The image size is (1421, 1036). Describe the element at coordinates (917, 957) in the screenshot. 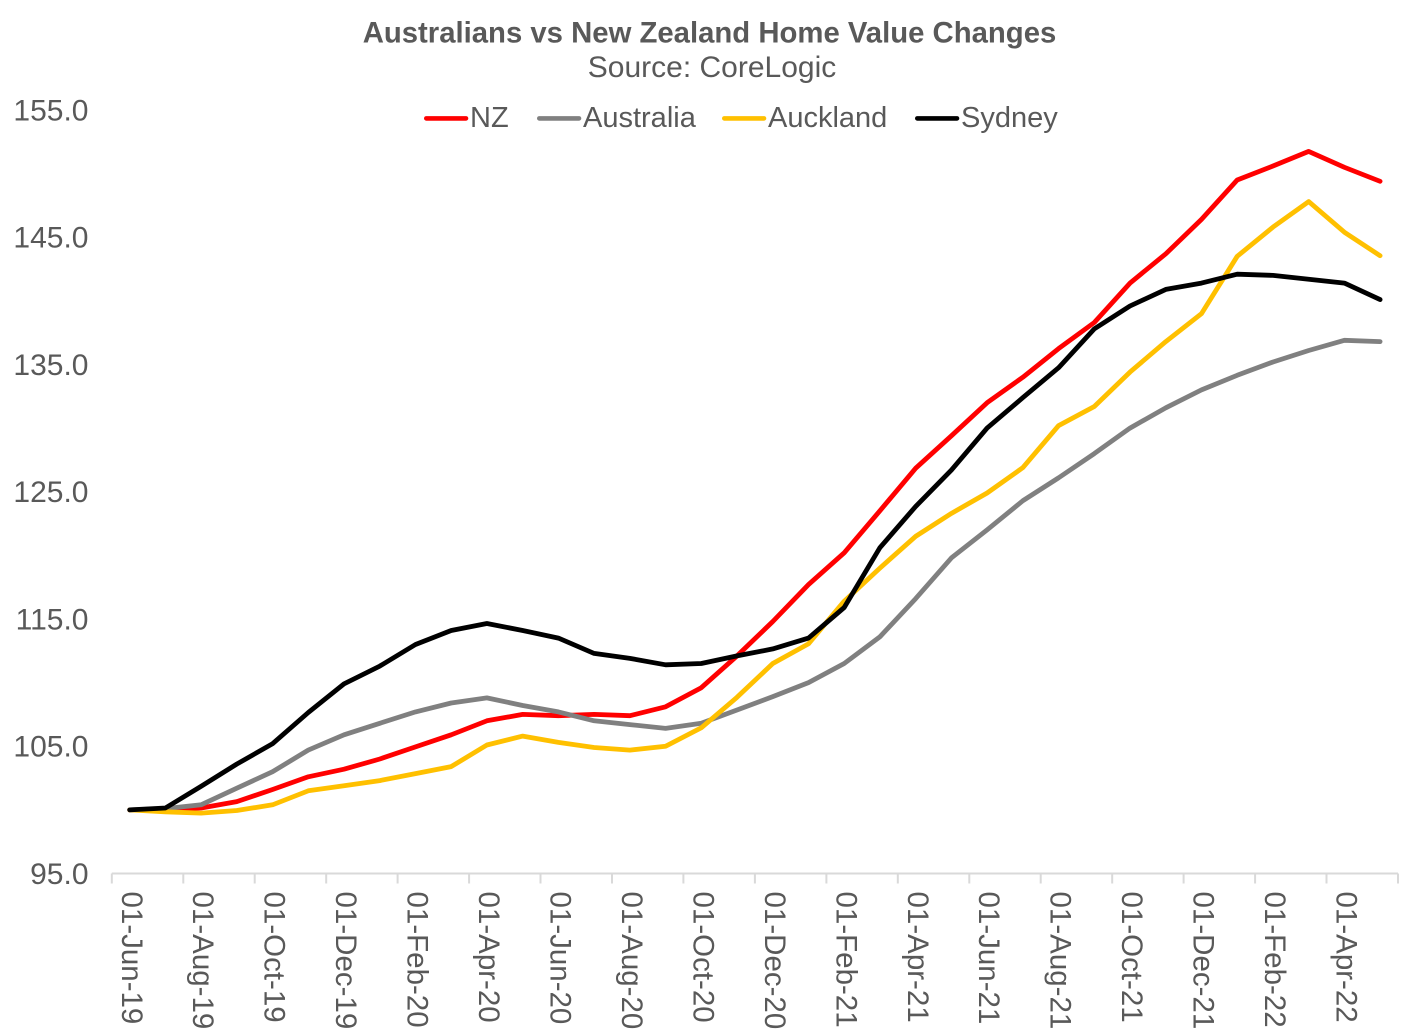

I see `svg-text: 01-Apr-21` at that location.